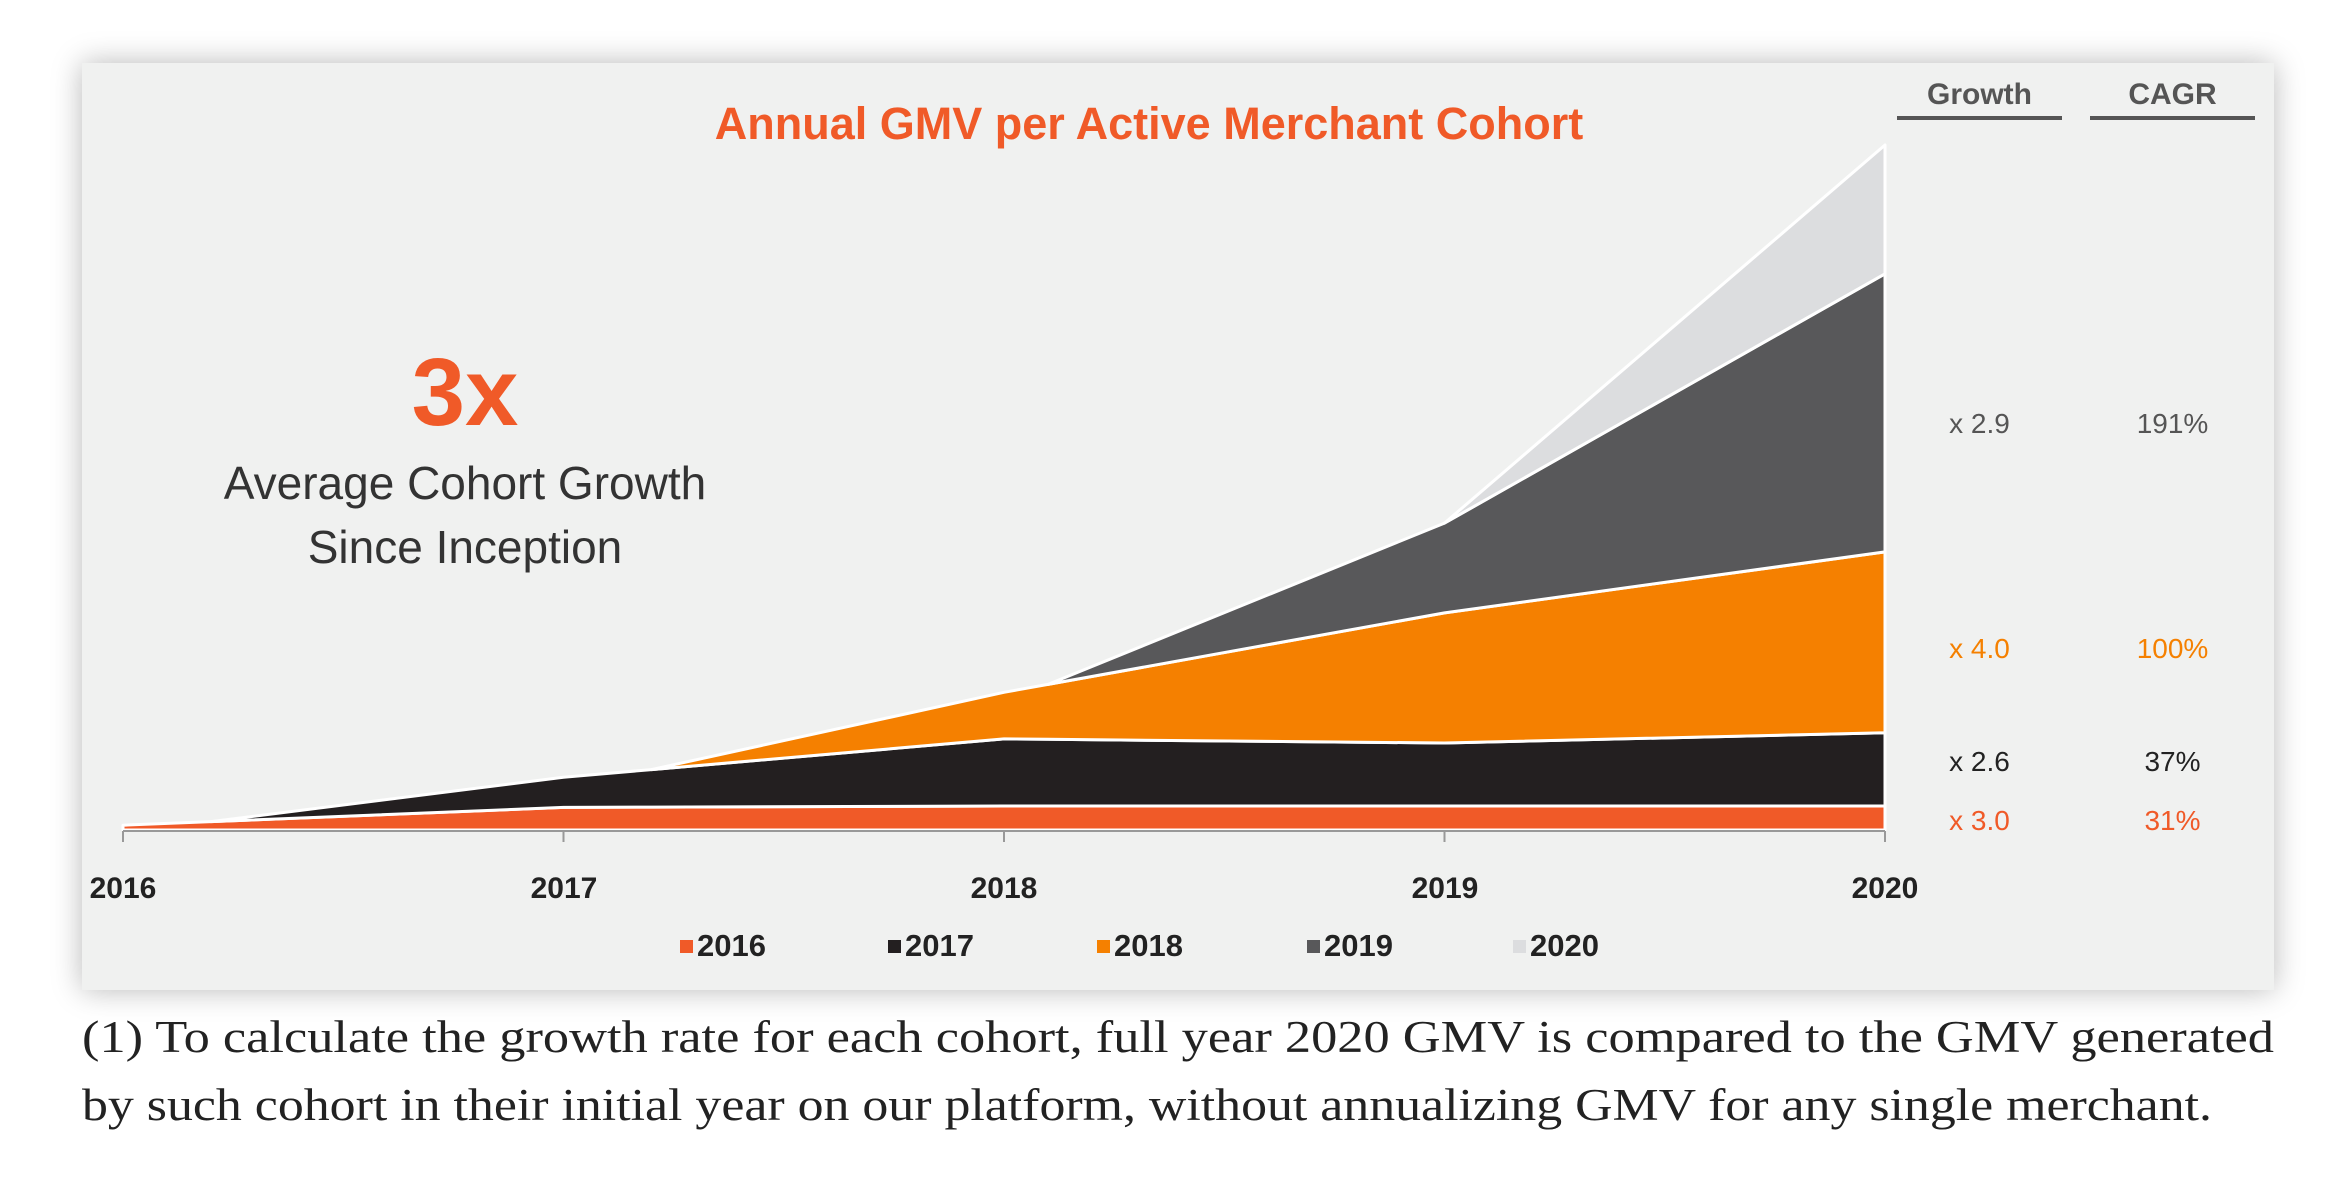  What do you see at coordinates (939, 945) in the screenshot?
I see `legend-label: 2017` at bounding box center [939, 945].